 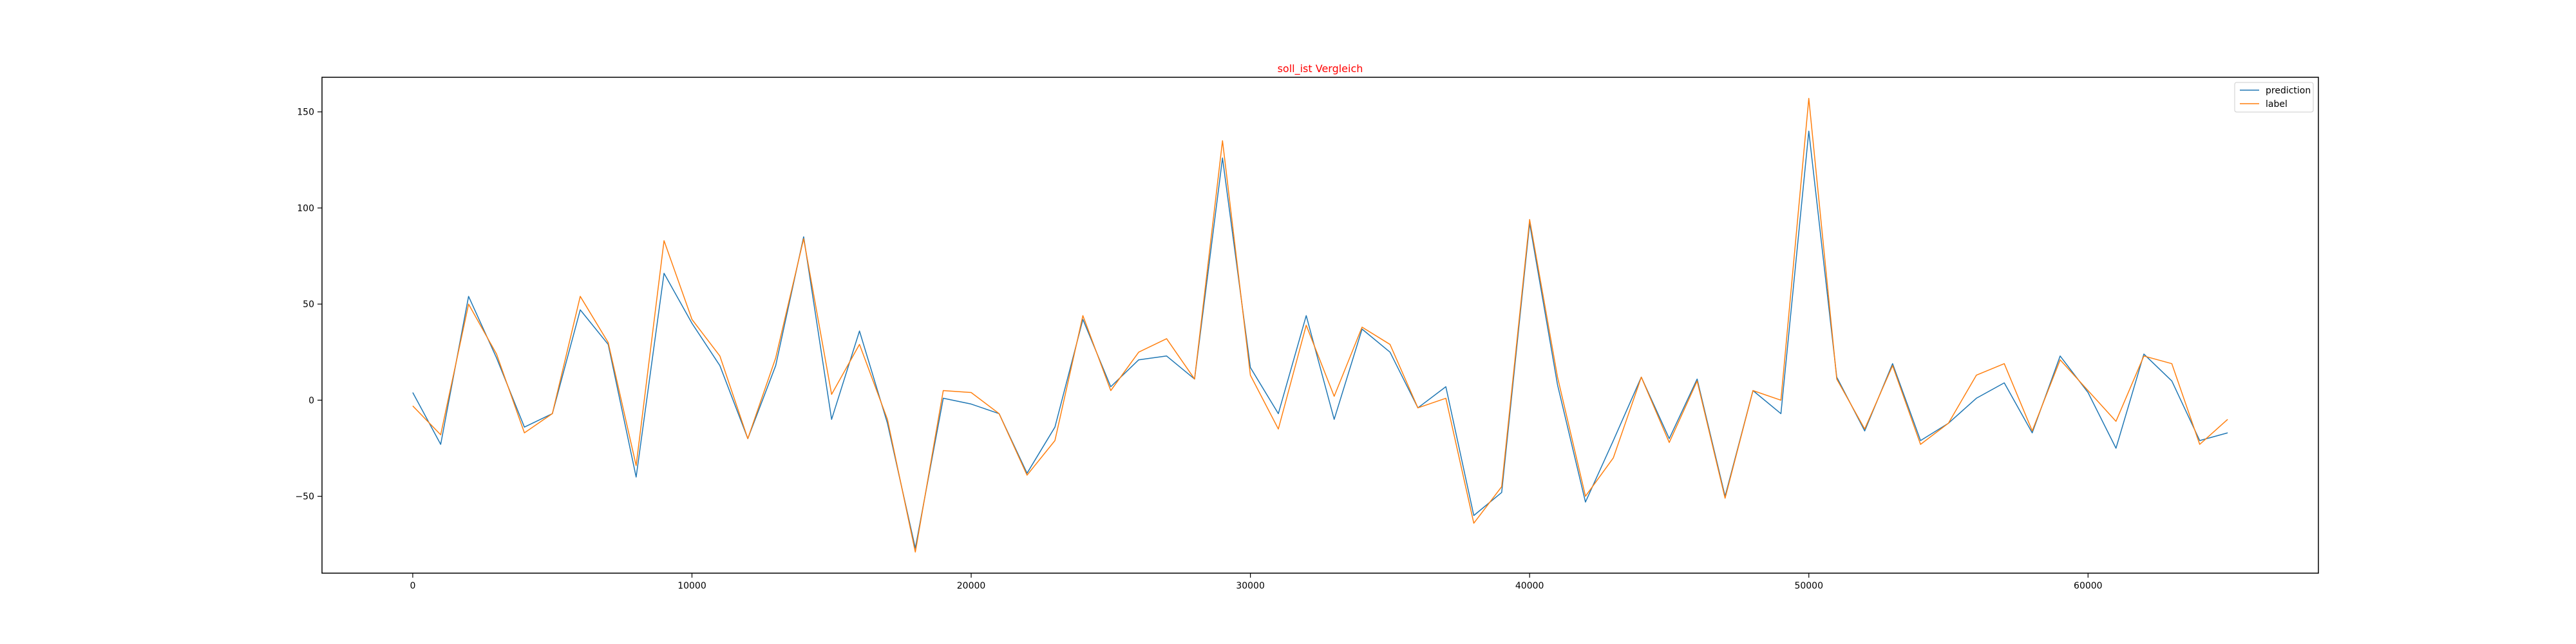 What do you see at coordinates (1320, 68) in the screenshot?
I see `chart-title: soll_ist Vergleich` at bounding box center [1320, 68].